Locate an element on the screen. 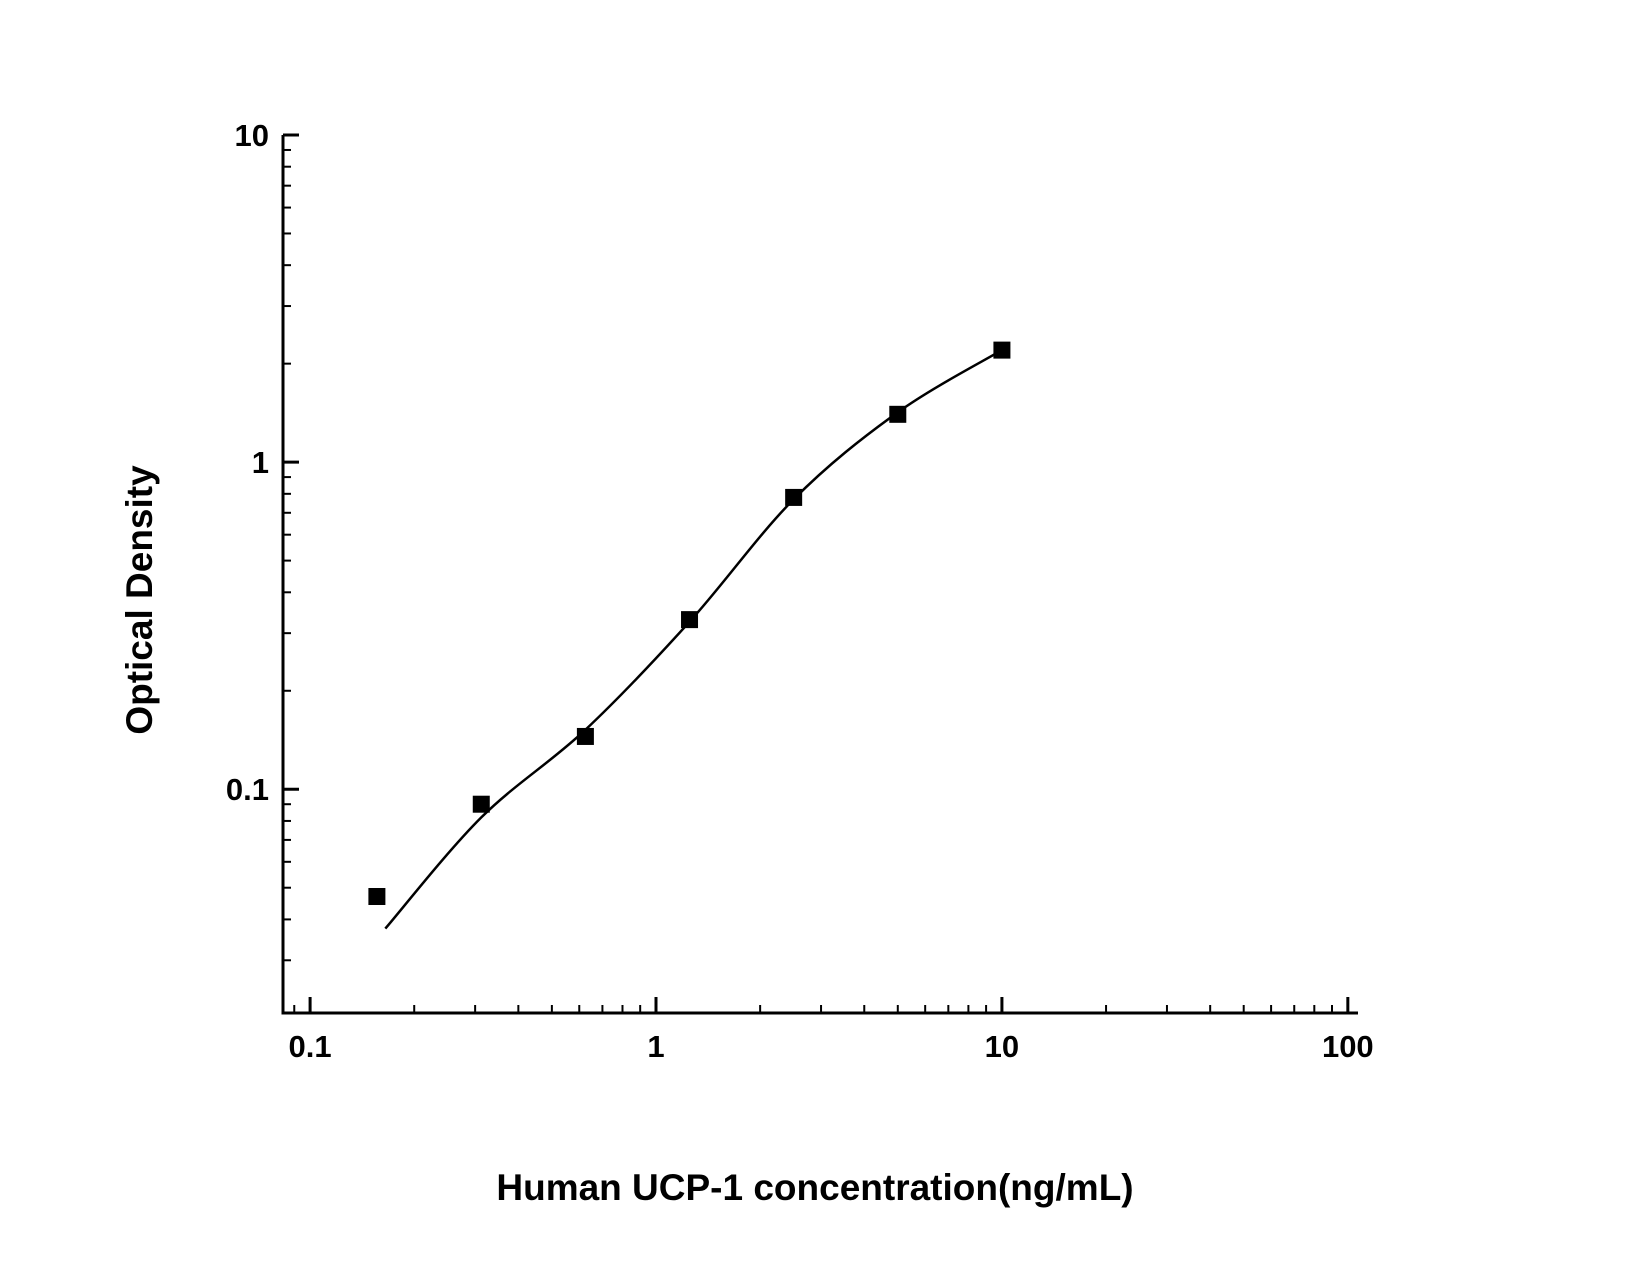  x-tick-label: 0.1 is located at coordinates (310, 1046).